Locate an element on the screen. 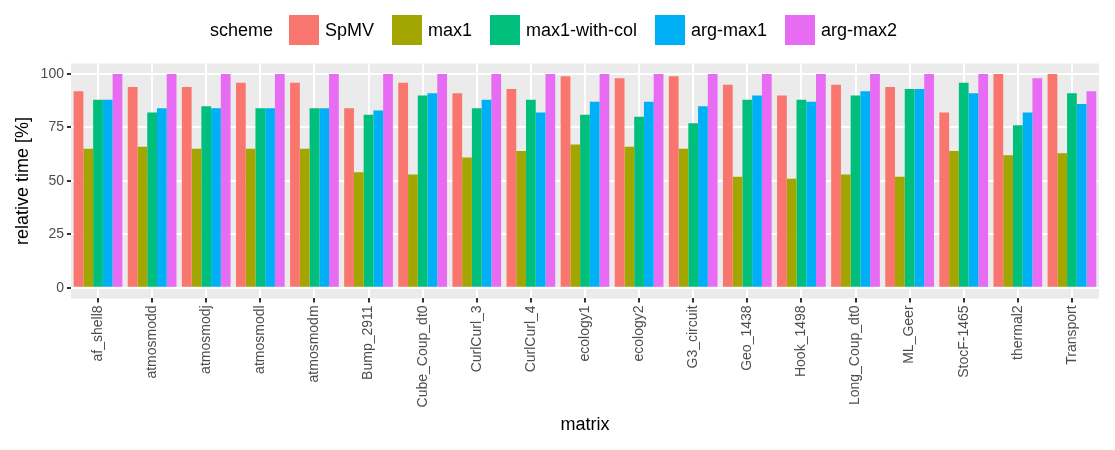 This screenshot has width=1115, height=450. x-tick-label: StocF-1465 is located at coordinates (962, 341).